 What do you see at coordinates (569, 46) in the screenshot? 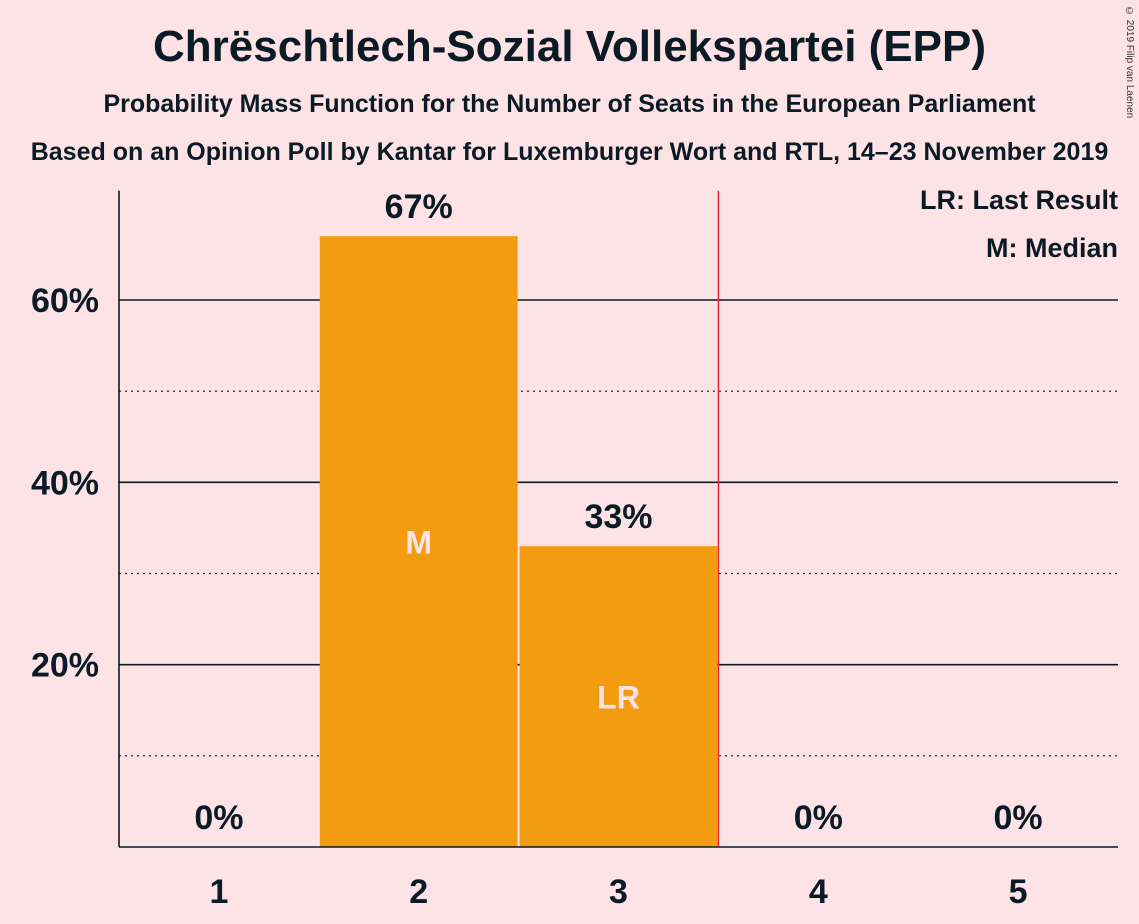
I see `chart-title: Chrëschtlech-Sozial Vollekspartei (EPP)` at bounding box center [569, 46].